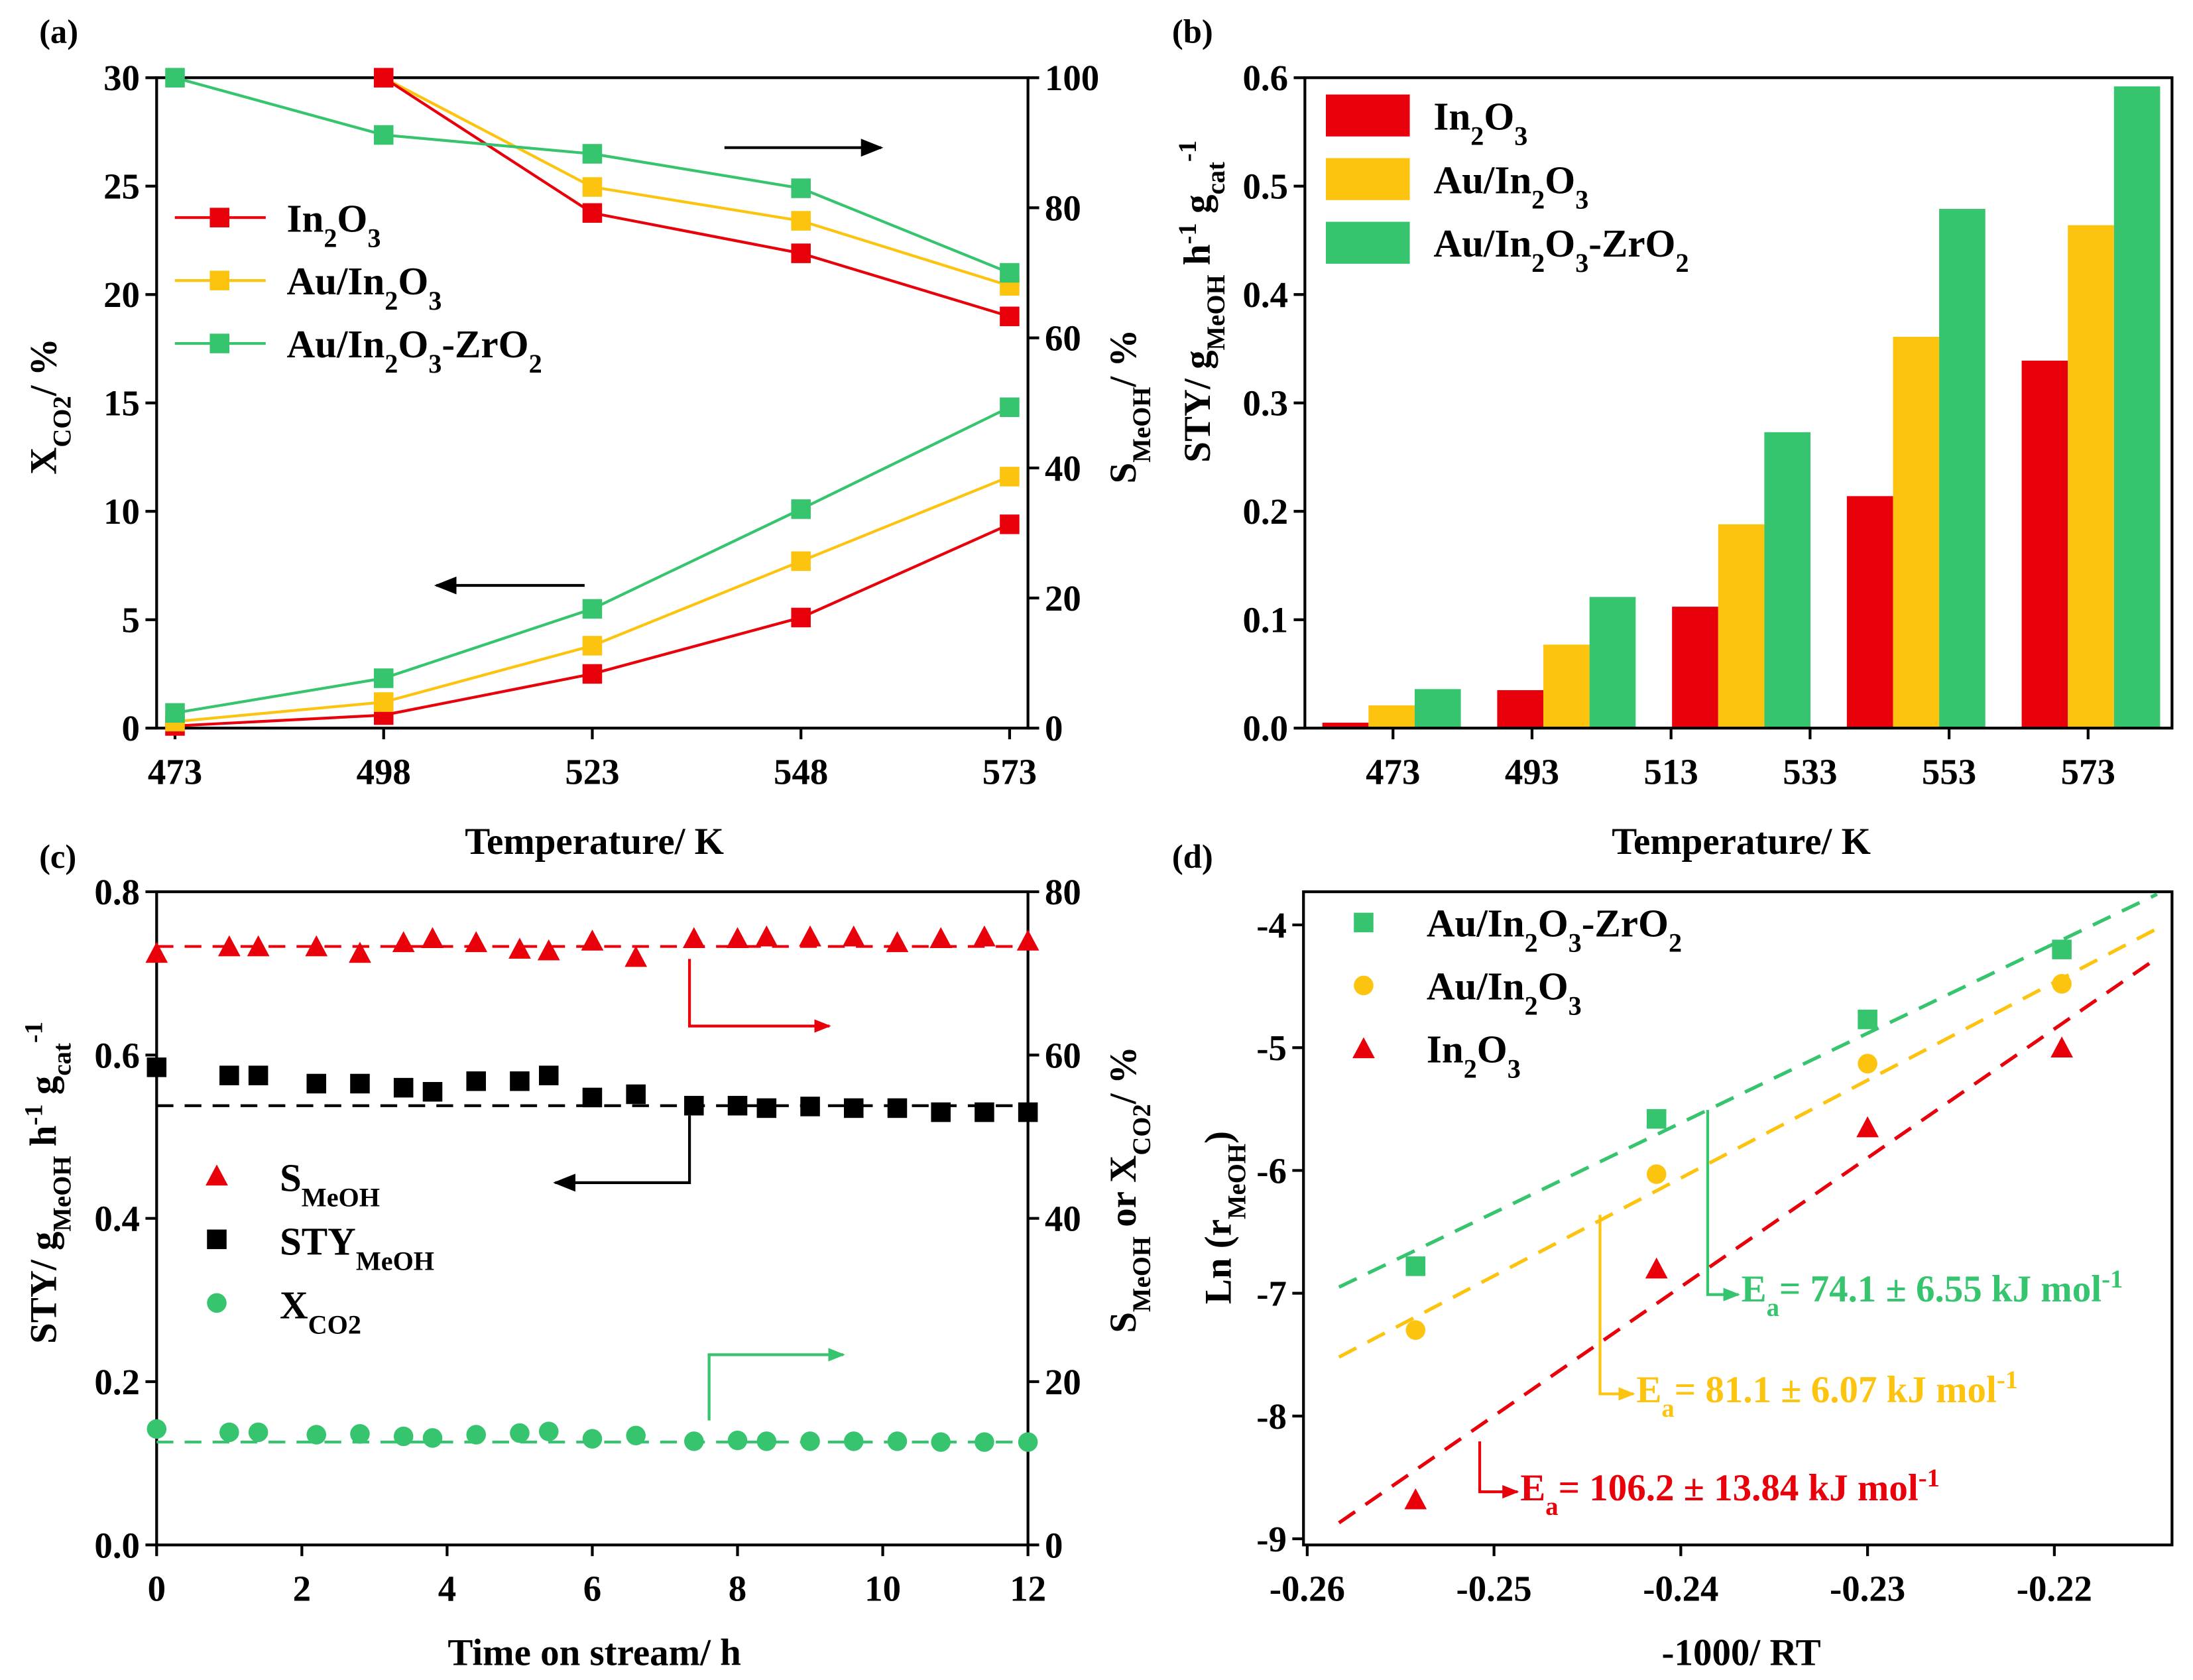 The image size is (2193, 1680). Describe the element at coordinates (1063, 1055) in the screenshot. I see `right-y-tick-label: 60` at that location.